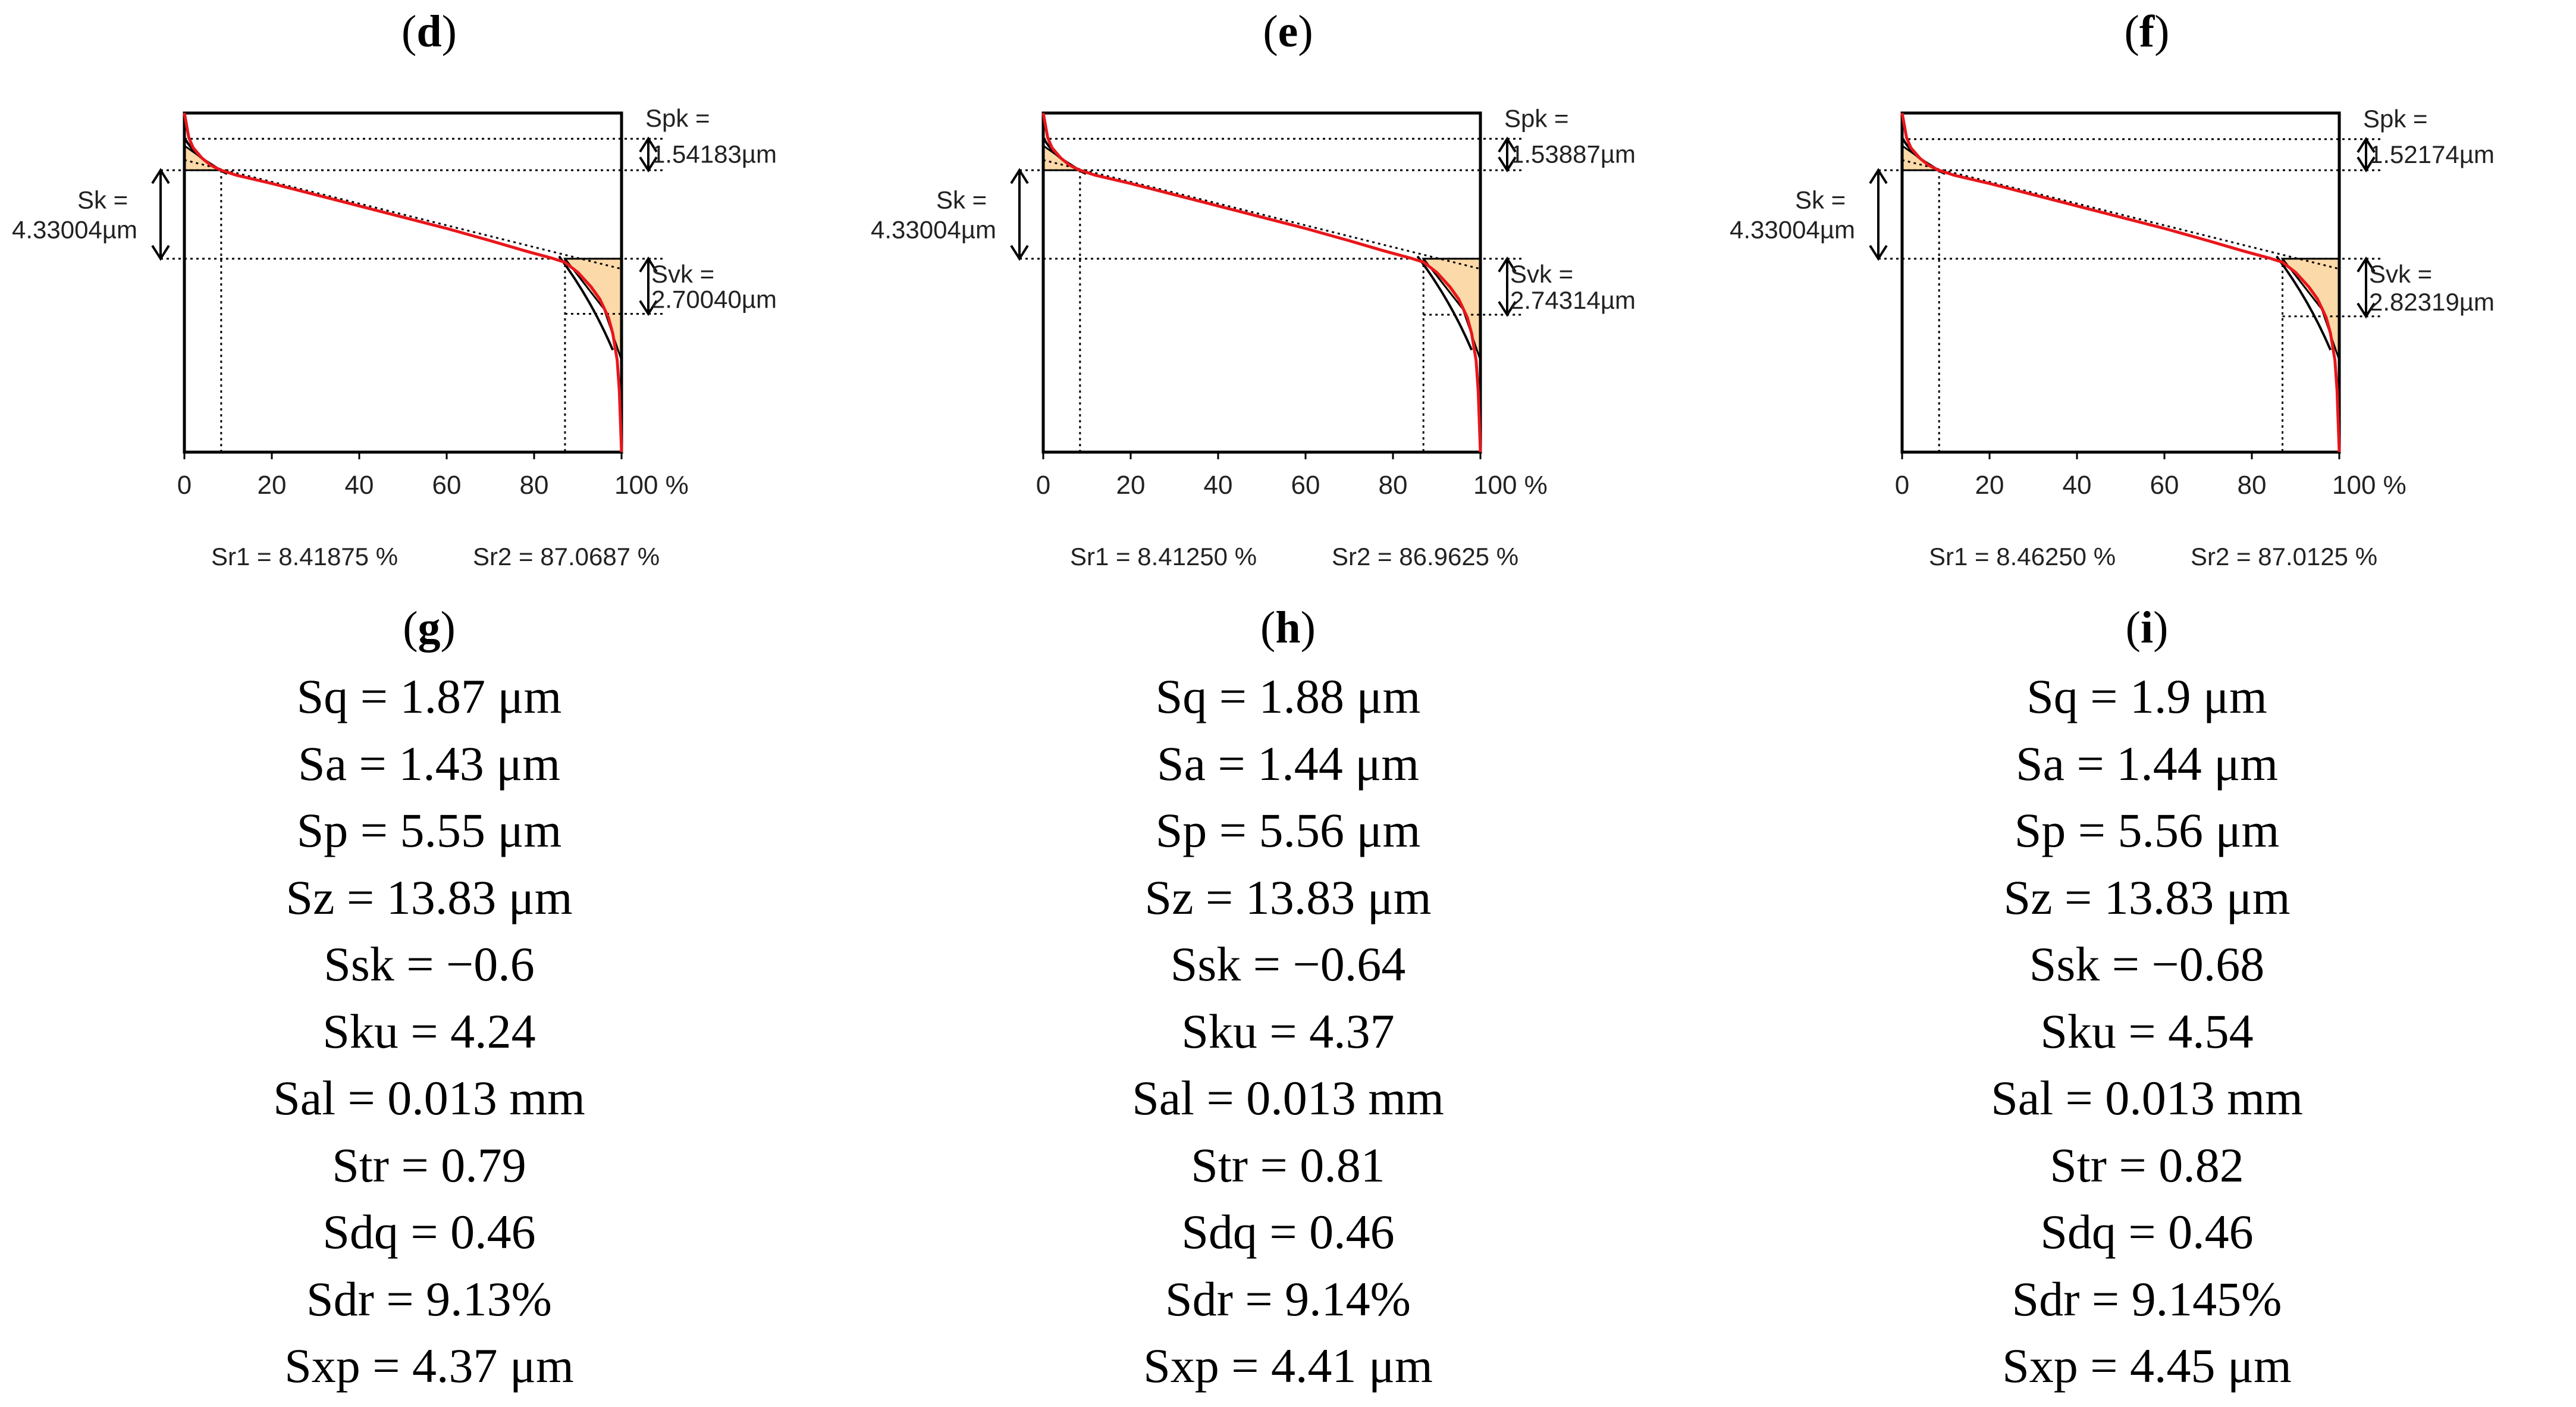 The width and height of the screenshot is (2576, 1407). What do you see at coordinates (2432, 154) in the screenshot?
I see `spk-value: 1.52174µm` at bounding box center [2432, 154].